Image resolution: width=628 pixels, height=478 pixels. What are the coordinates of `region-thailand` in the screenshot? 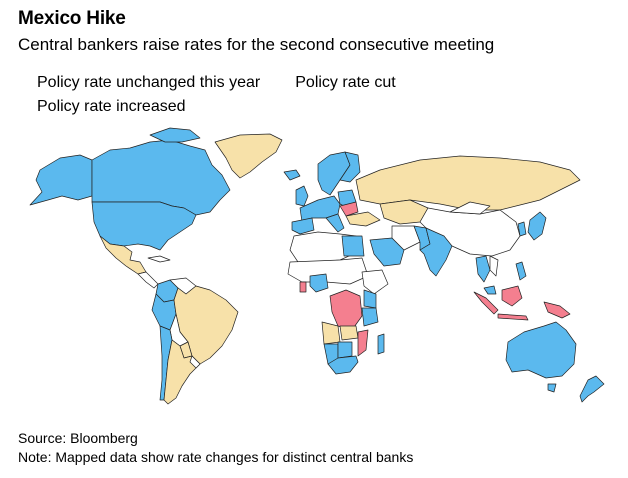 It's located at (483, 269).